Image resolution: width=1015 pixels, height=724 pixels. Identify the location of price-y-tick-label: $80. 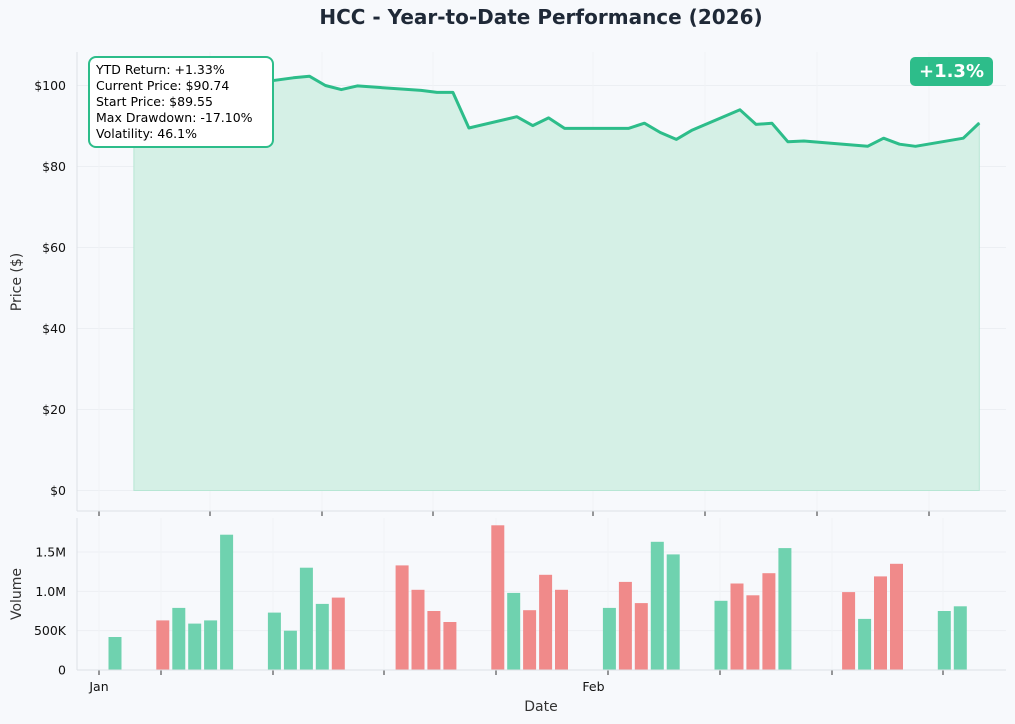
(54, 166).